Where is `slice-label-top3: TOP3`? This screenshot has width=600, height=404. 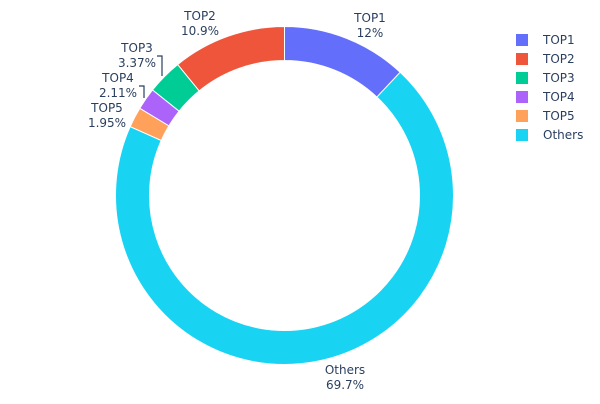 slice-label-top3: TOP3 is located at coordinates (136, 48).